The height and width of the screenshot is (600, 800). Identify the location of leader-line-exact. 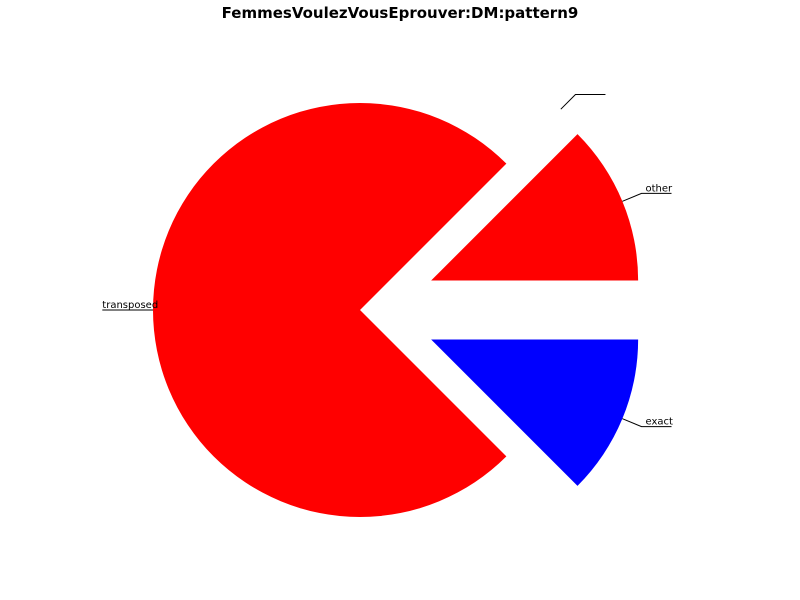
(647, 423).